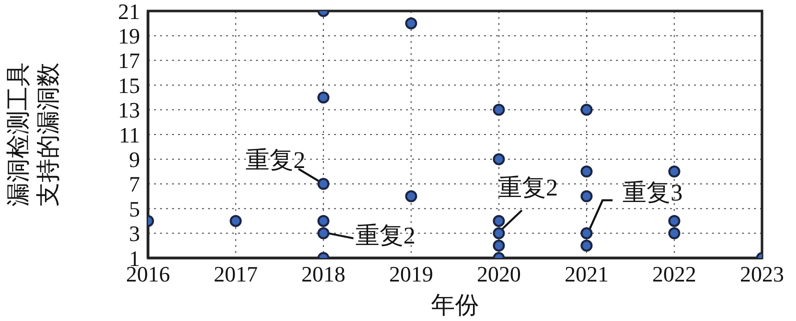 This screenshot has height=321, width=796. What do you see at coordinates (129, 85) in the screenshot?
I see `y-tick-label: 15` at bounding box center [129, 85].